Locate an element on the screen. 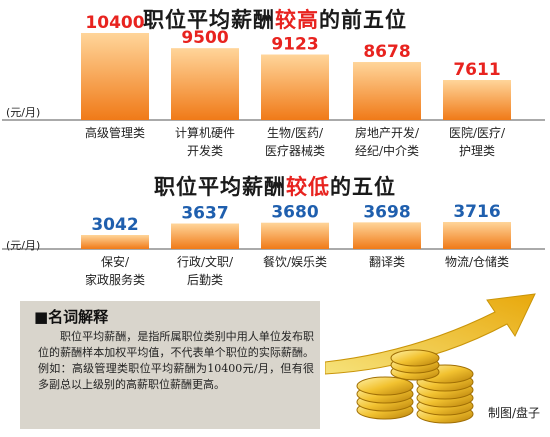 The image size is (550, 437). category-label-line: 后勤类 is located at coordinates (204, 280).